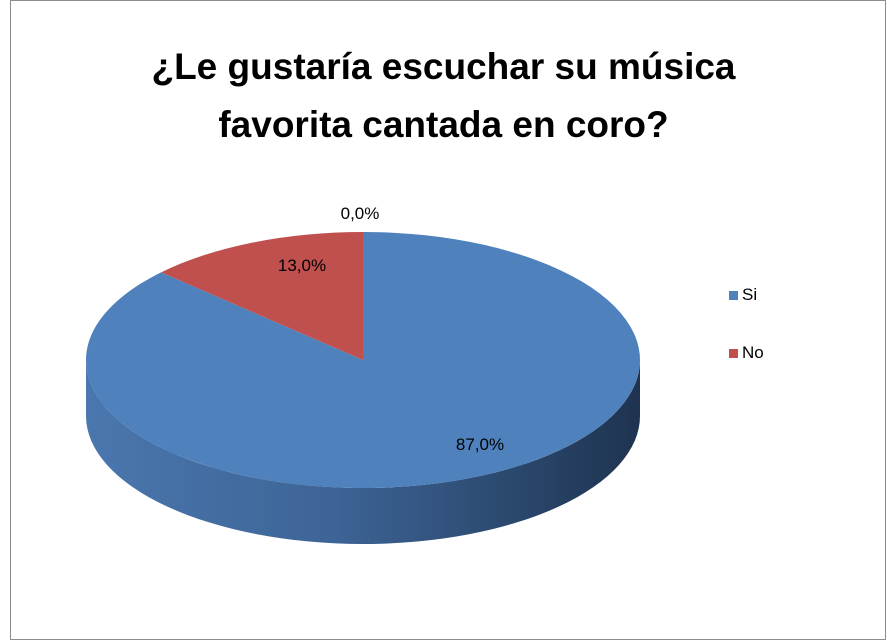 This screenshot has width=887, height=640. I want to click on chart-title-line-1: ¿Le gustaría escuchar su música, so click(443, 66).